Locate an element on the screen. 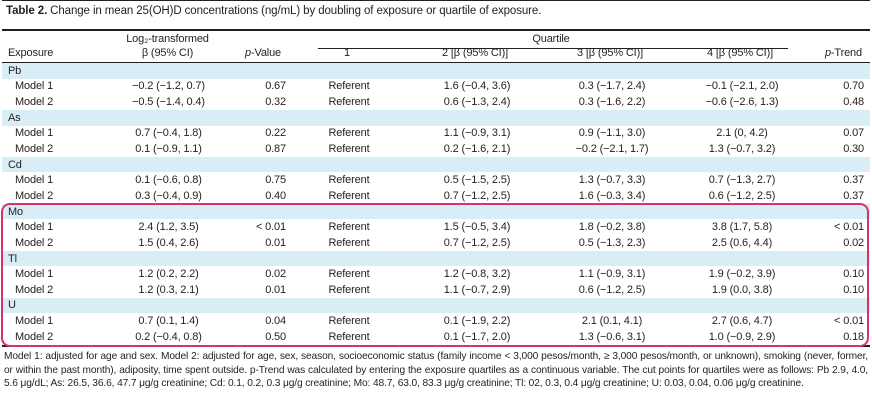 This screenshot has height=409, width=872. beta-cell: 1.2 (0.2, 2.2) is located at coordinates (168, 274).